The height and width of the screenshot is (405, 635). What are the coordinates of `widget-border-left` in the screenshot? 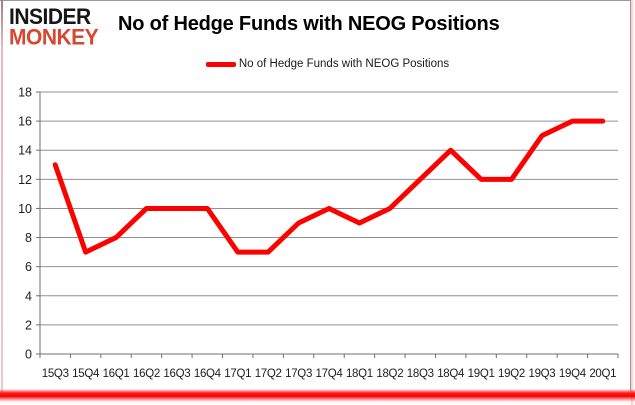 It's located at (2, 196).